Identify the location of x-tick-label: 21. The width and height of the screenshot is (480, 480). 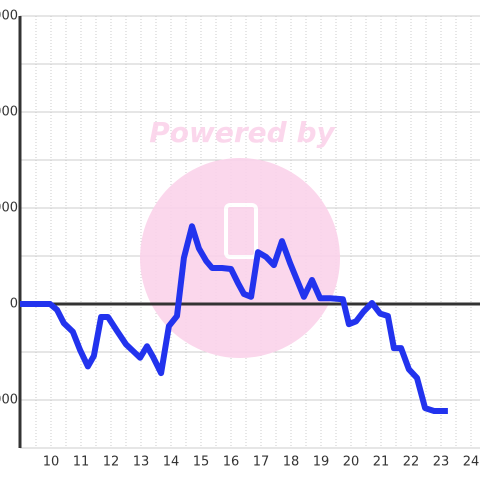
(381, 462).